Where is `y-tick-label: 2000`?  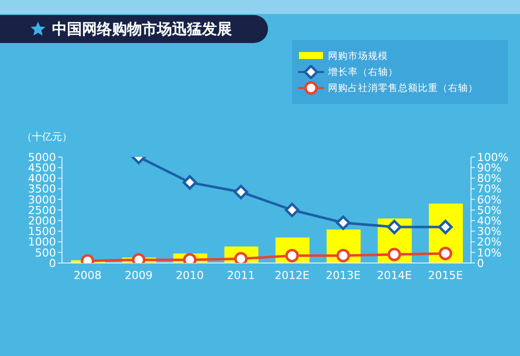
y-tick-label: 2000 is located at coordinates (42, 221).